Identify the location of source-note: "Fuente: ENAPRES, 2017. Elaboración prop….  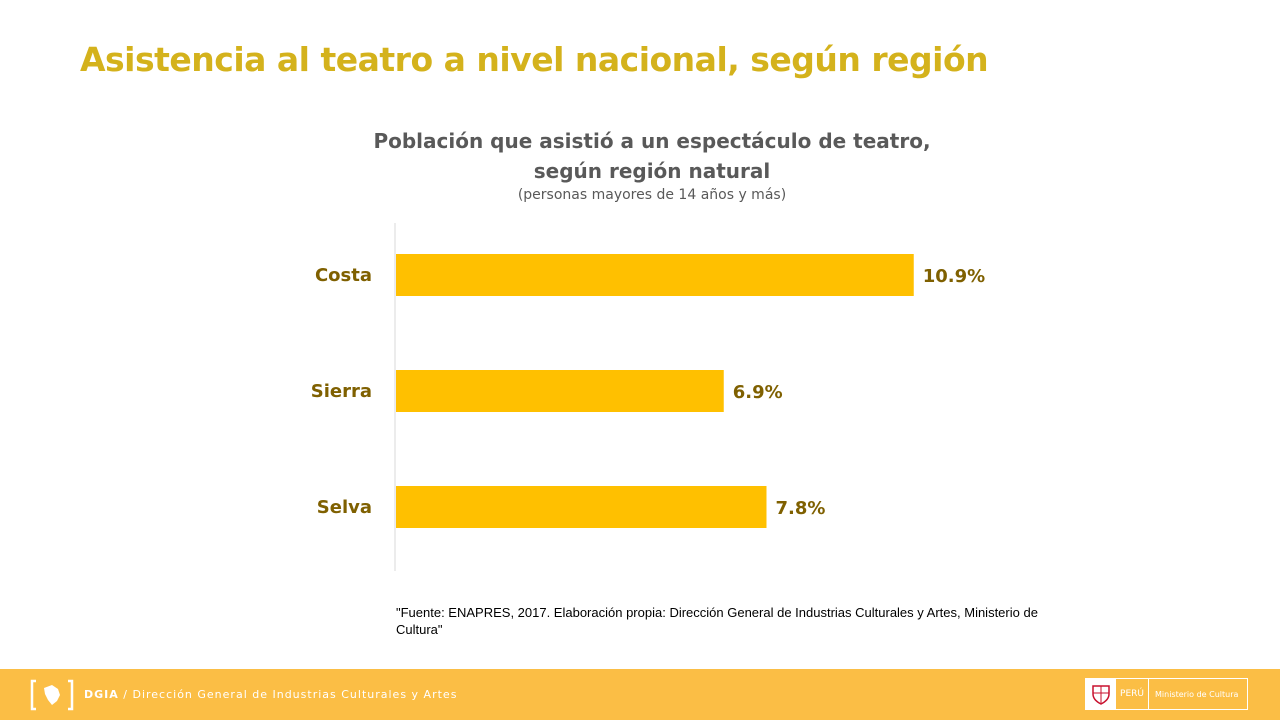
(717, 621).